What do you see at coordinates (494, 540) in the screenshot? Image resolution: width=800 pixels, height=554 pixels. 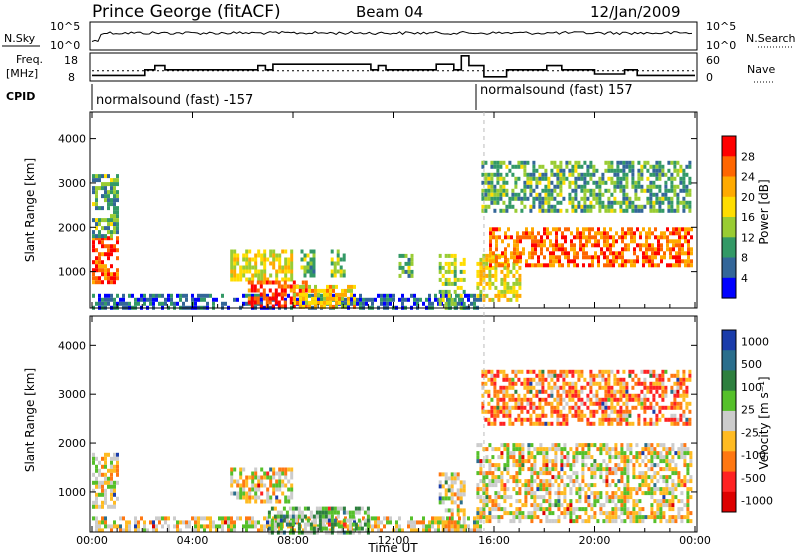 I see `x-tick-label: 16:00` at bounding box center [494, 540].